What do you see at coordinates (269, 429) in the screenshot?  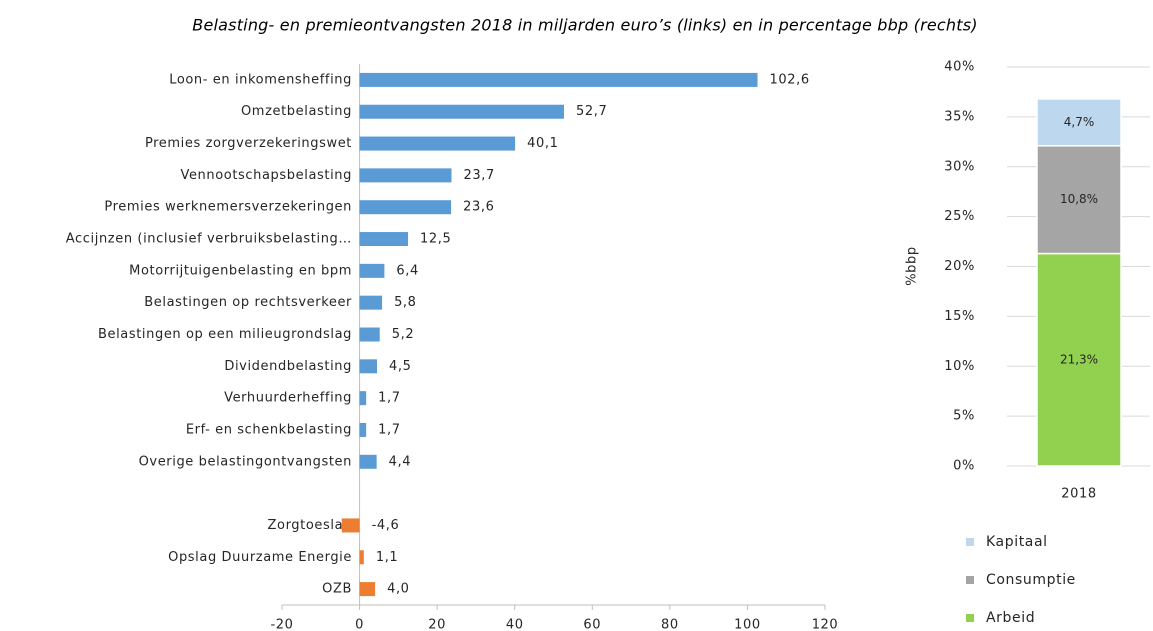 I see `category-label: Erf- en schenkbelasting` at bounding box center [269, 429].